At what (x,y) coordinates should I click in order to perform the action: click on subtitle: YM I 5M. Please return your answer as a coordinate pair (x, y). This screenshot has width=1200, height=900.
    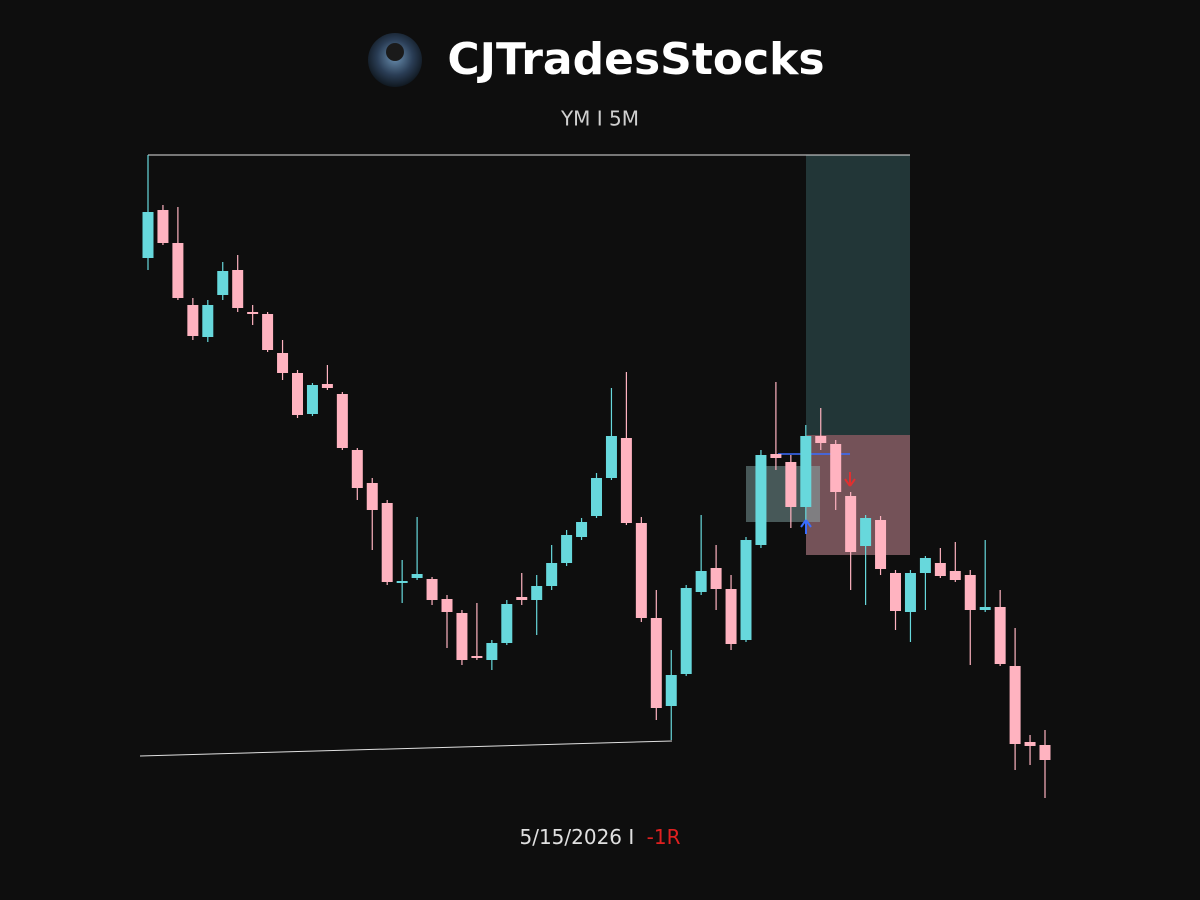
    Looking at the image, I should click on (599, 119).